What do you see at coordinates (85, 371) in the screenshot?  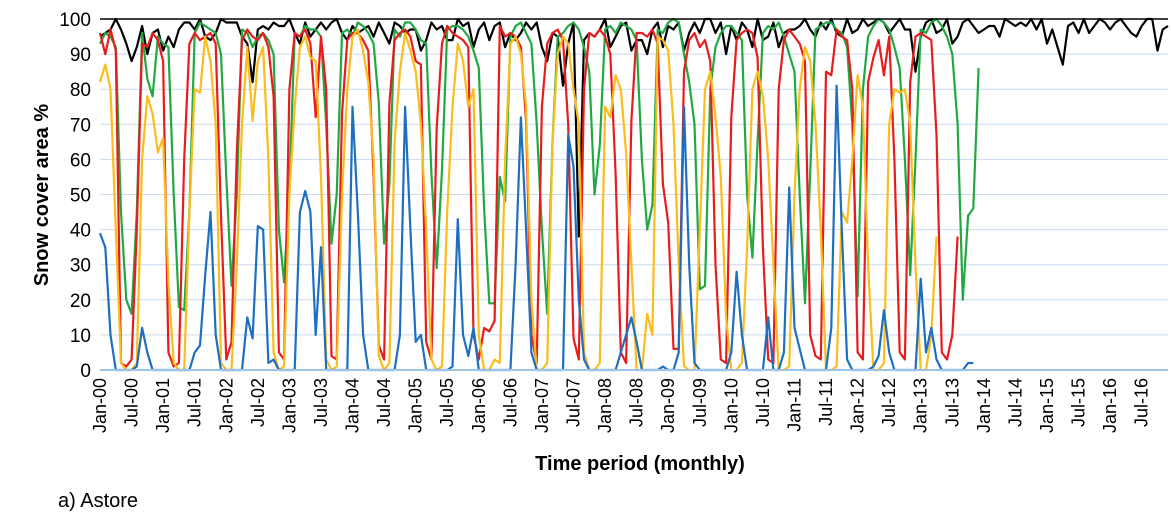 I see `y-tick-label-0: 0` at bounding box center [85, 371].